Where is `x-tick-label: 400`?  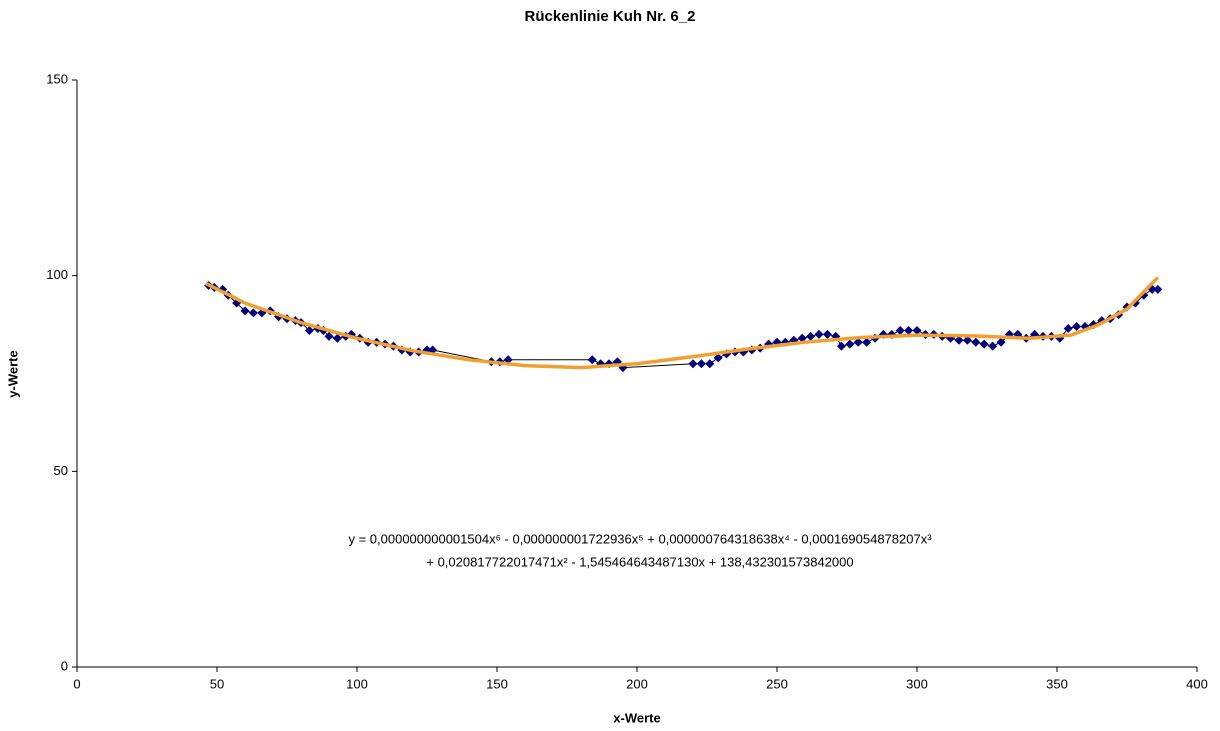 x-tick-label: 400 is located at coordinates (1197, 683).